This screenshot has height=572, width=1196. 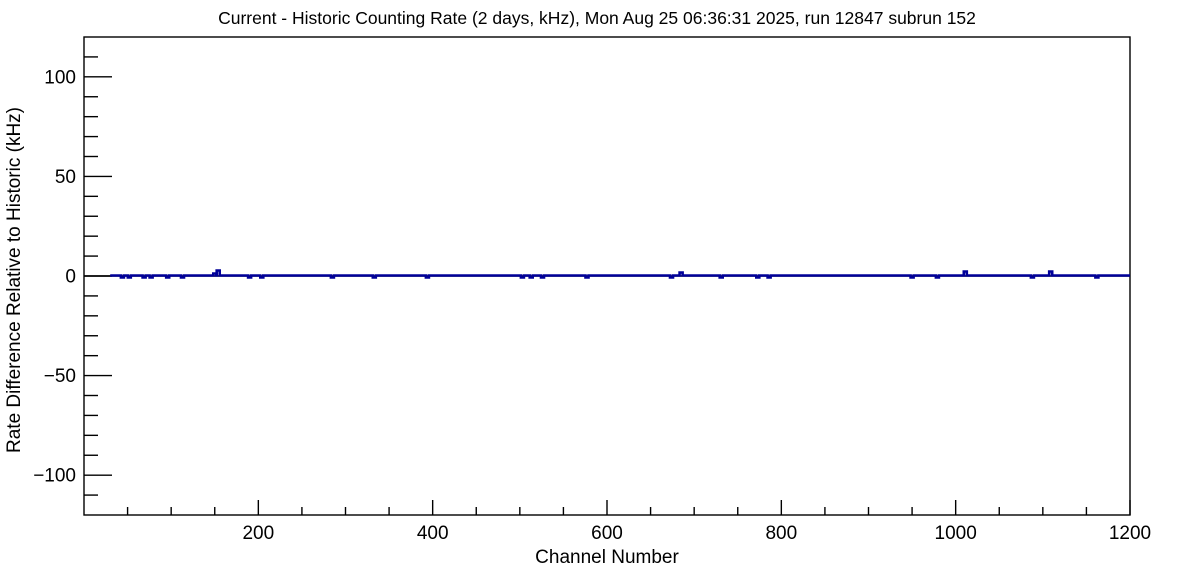 I want to click on svg-text: 1200, so click(x=1130, y=533).